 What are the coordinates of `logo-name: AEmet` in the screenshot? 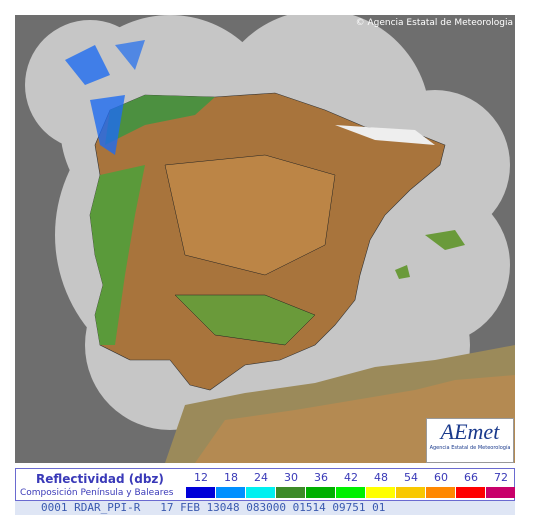 It's located at (470, 431).